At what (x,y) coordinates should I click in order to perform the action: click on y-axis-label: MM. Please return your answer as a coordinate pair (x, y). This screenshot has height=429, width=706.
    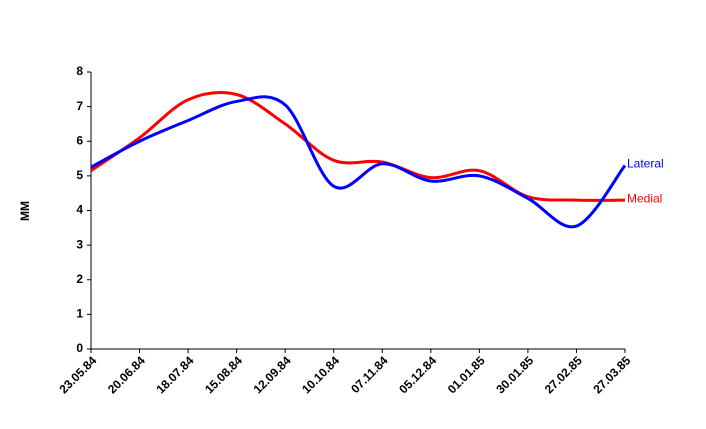
    Looking at the image, I should click on (25, 211).